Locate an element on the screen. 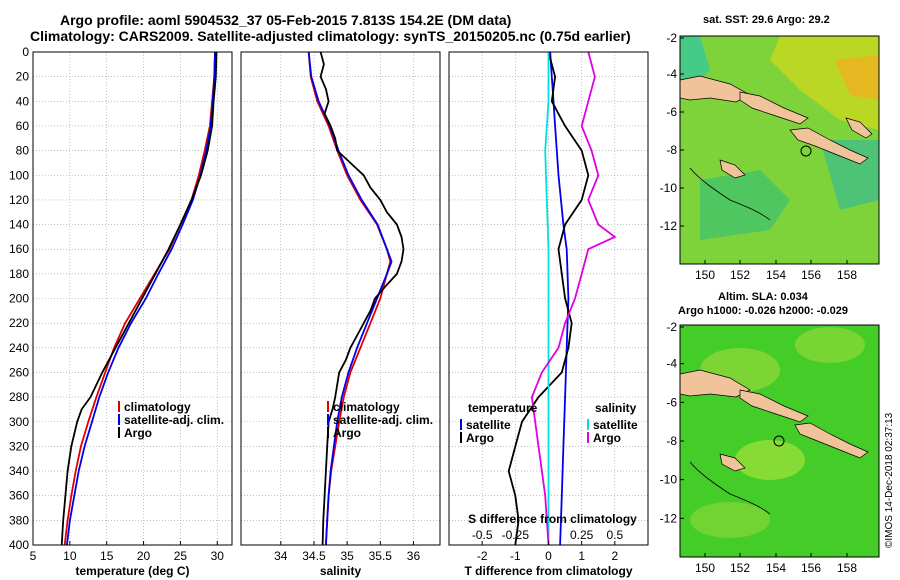 This screenshot has height=580, width=900. depth-tick-label: 120 is located at coordinates (19, 200).